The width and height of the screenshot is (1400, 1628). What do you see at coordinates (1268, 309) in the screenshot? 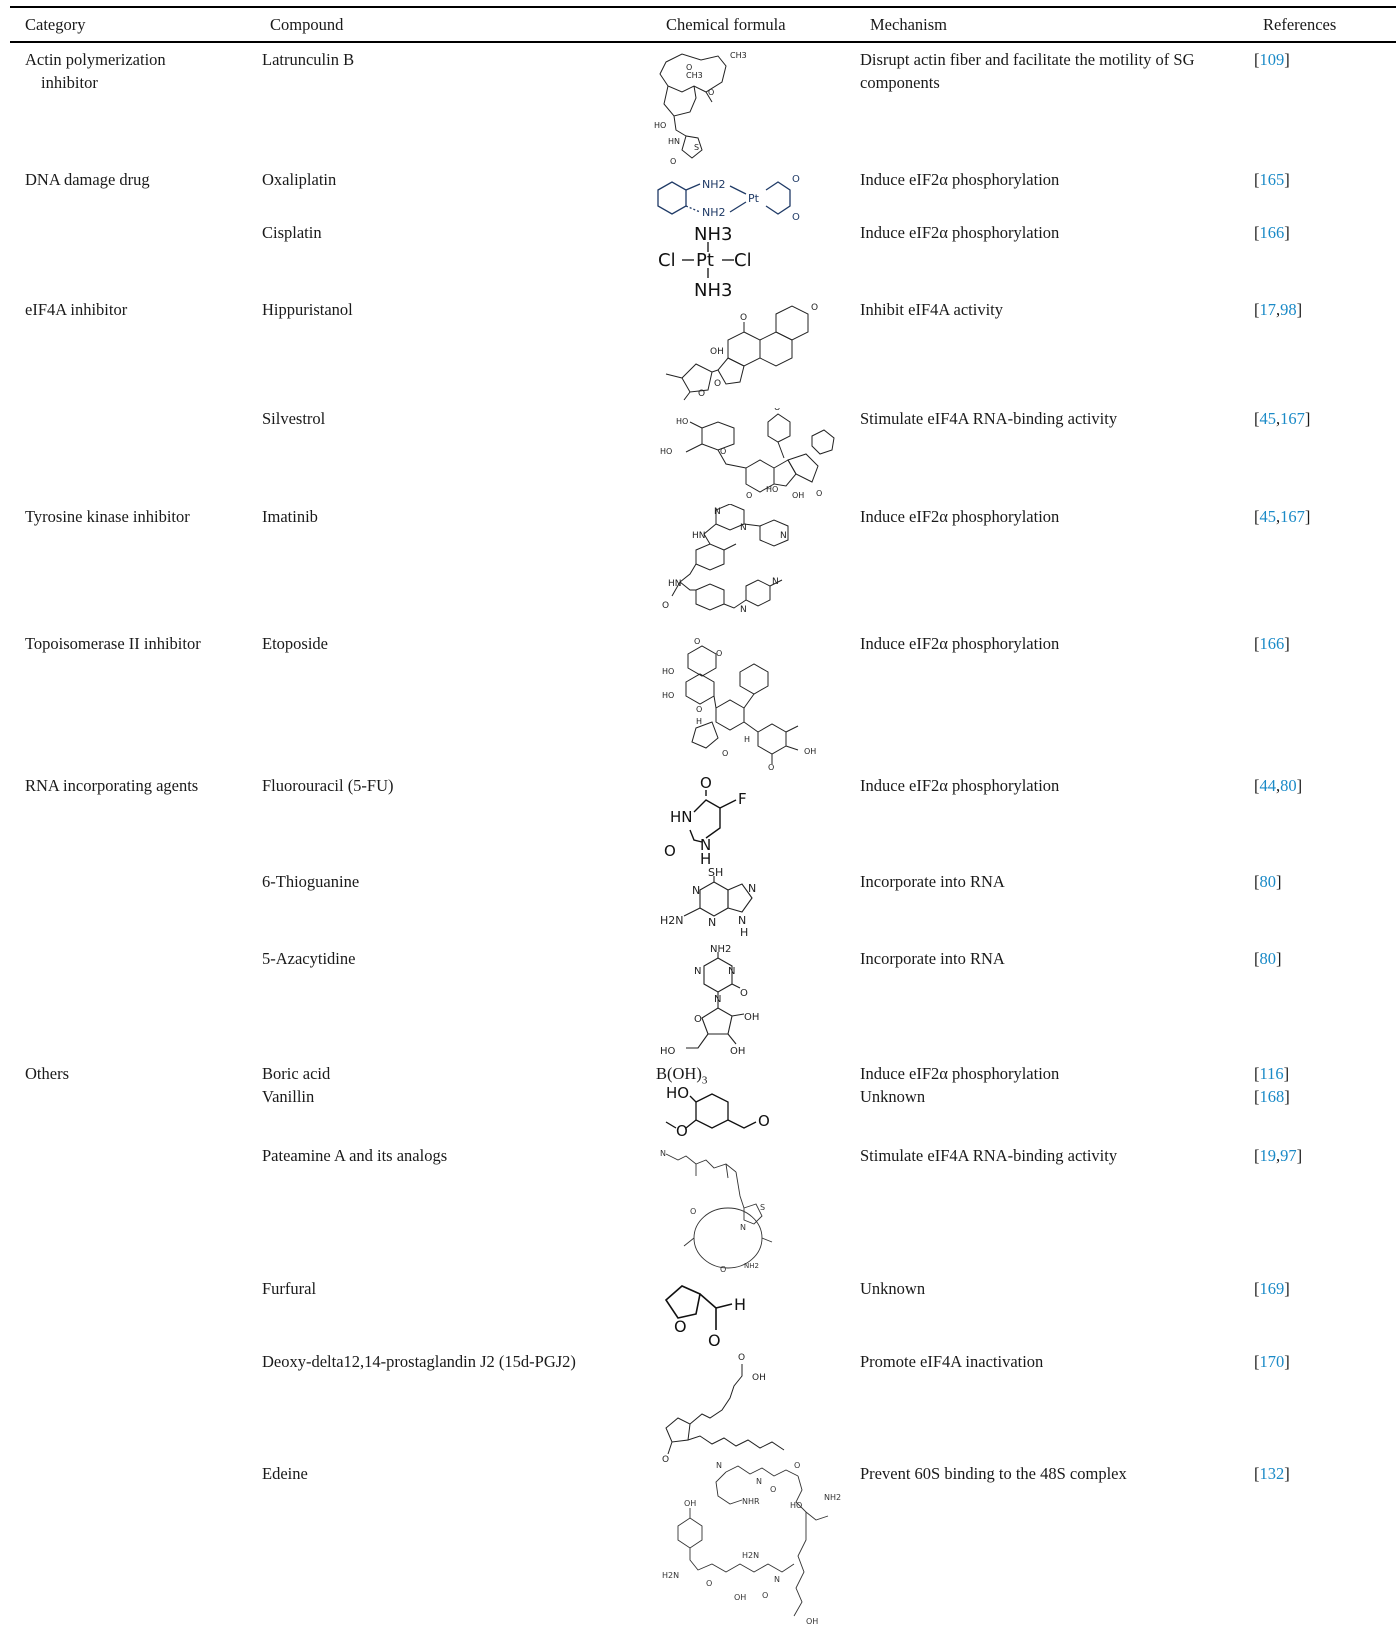
I see `ref-link: 17` at bounding box center [1268, 309].